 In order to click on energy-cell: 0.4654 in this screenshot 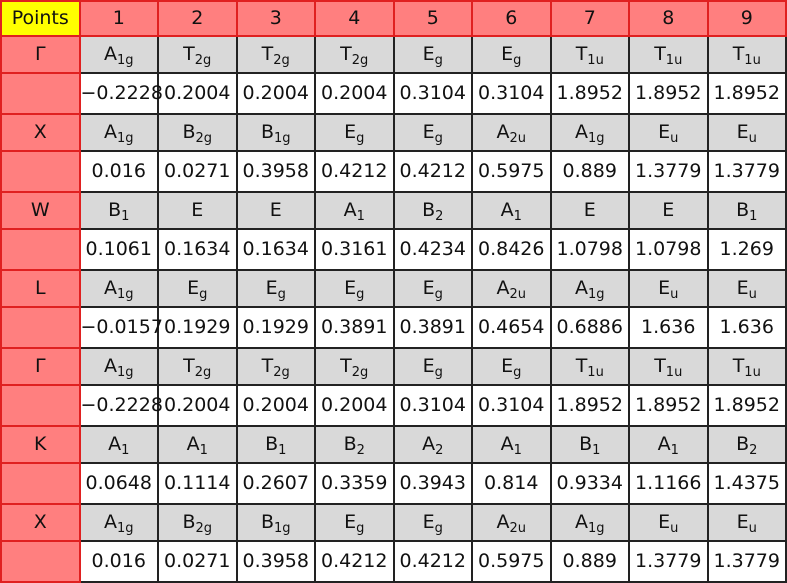, I will do `click(511, 327)`.